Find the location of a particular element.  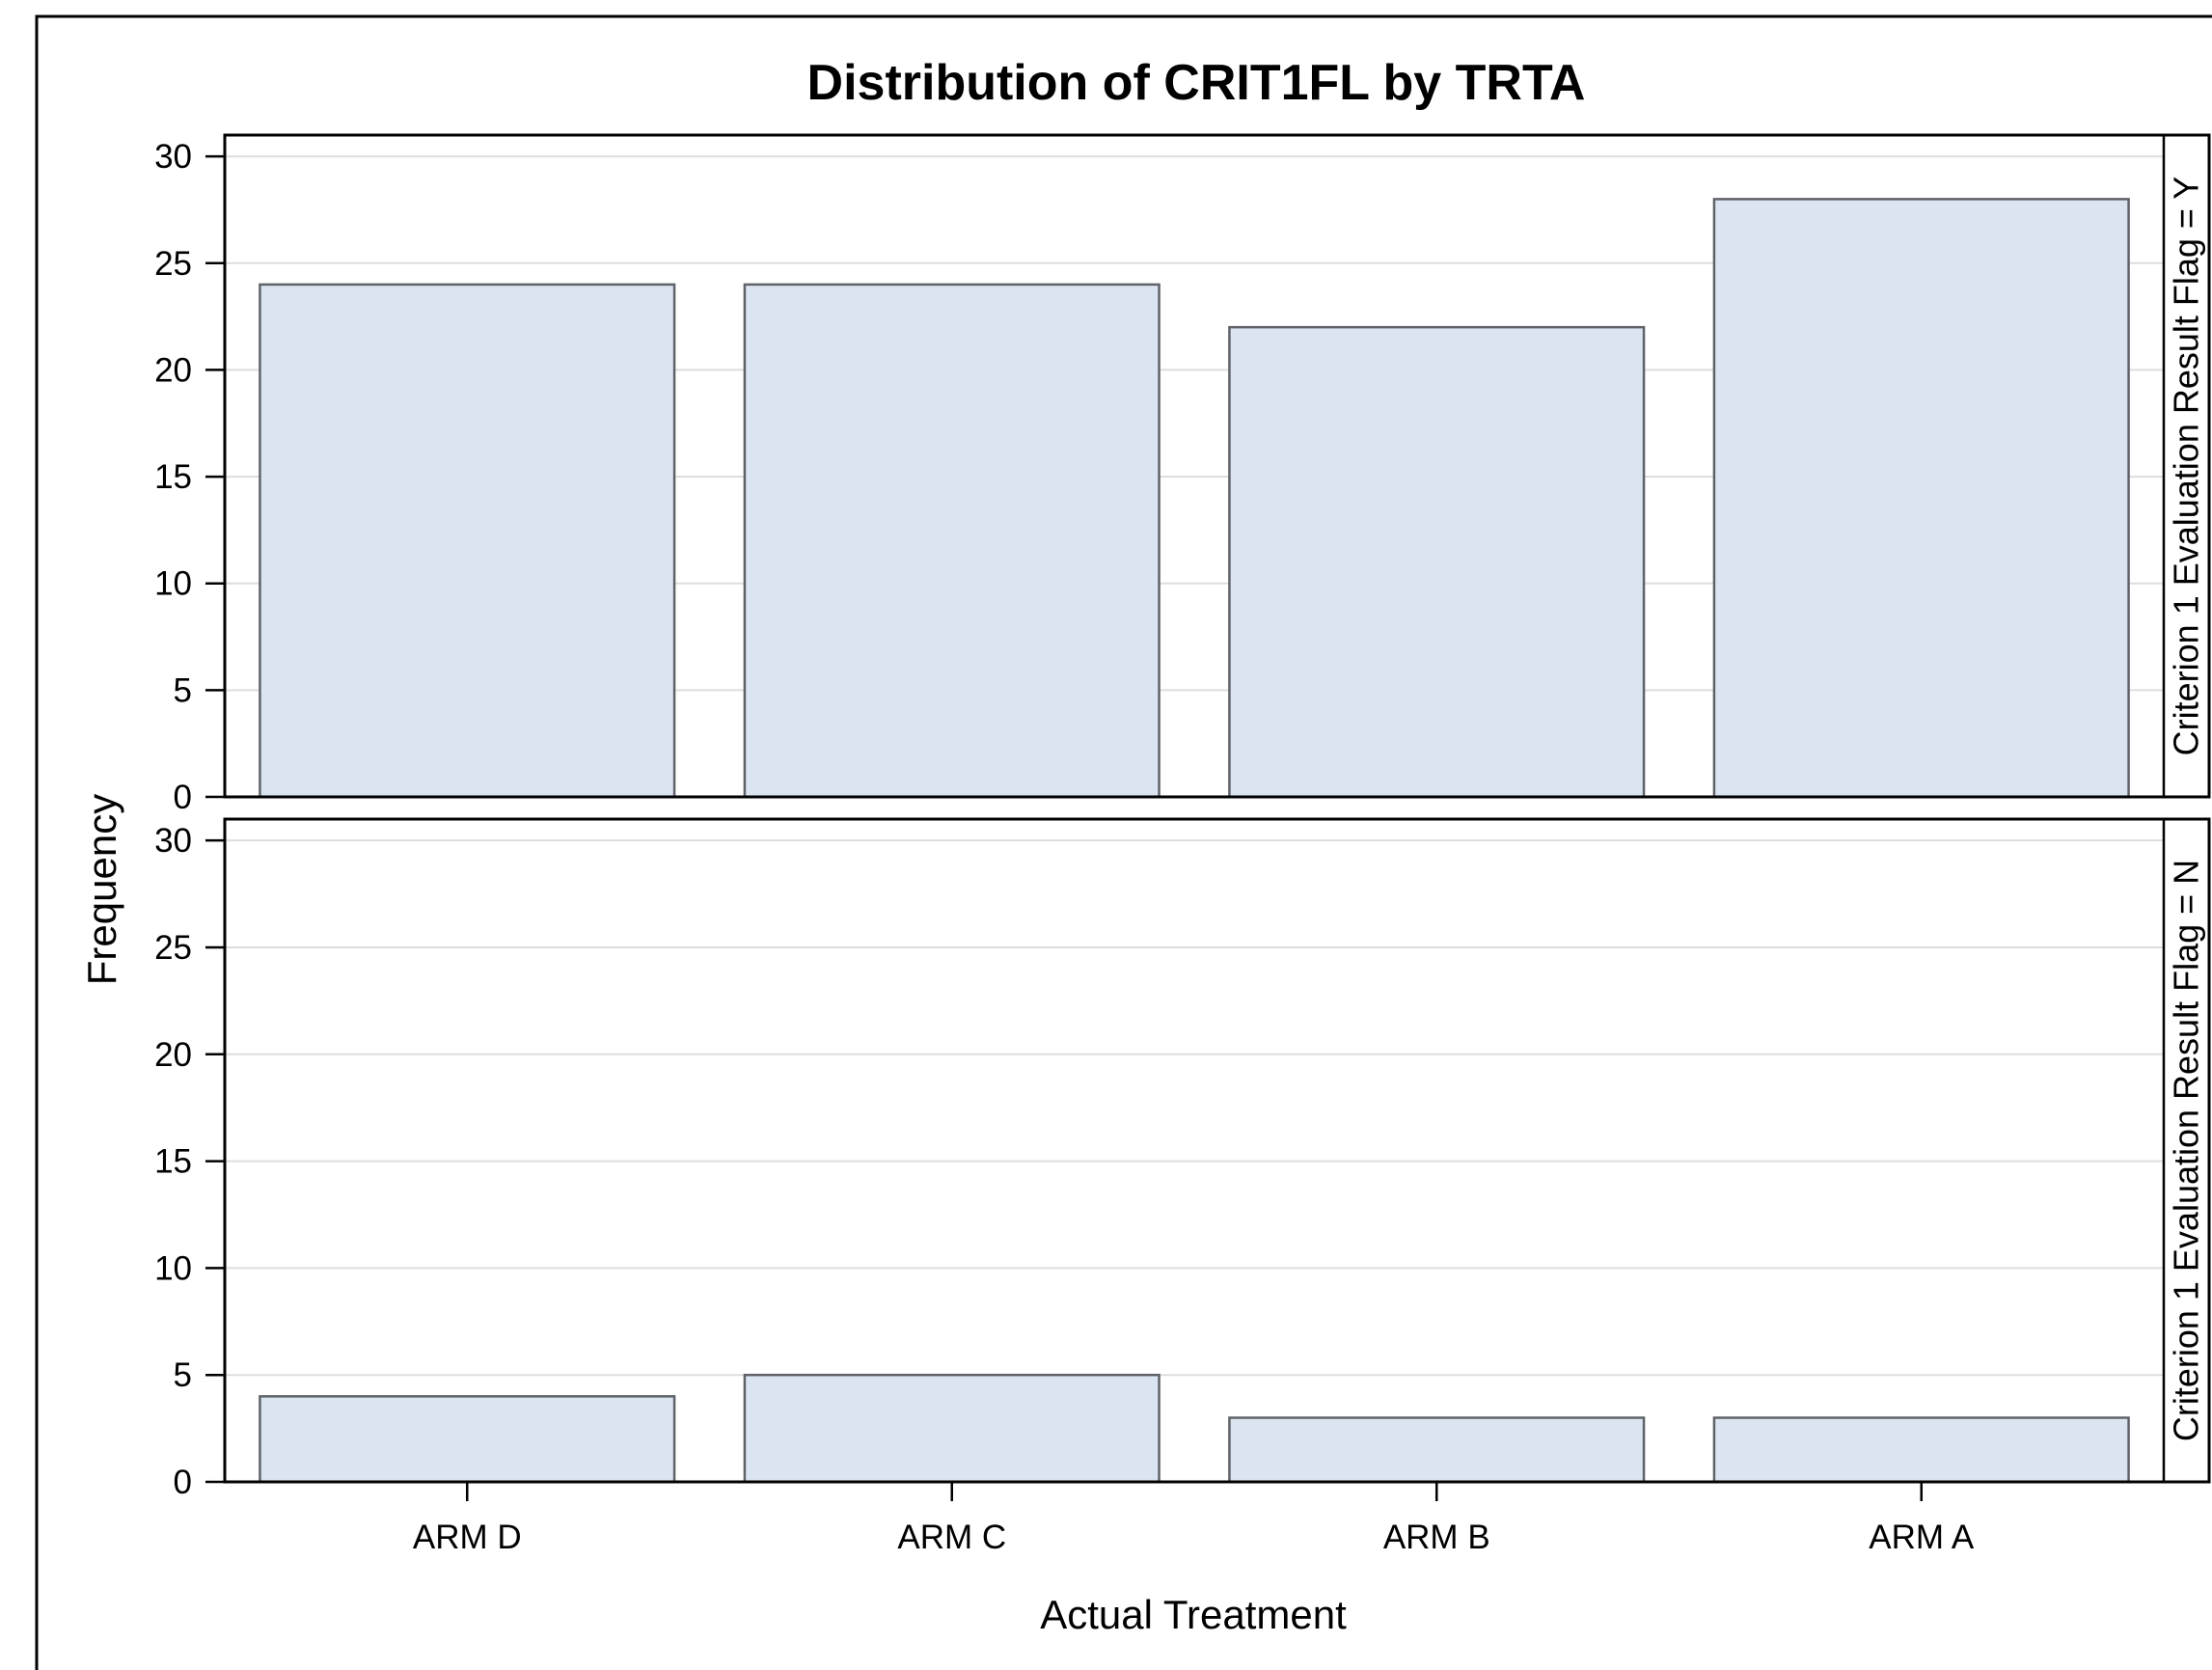

strip-label: Criterion 1 Evaluation Result Flag = Y is located at coordinates (2186, 466).